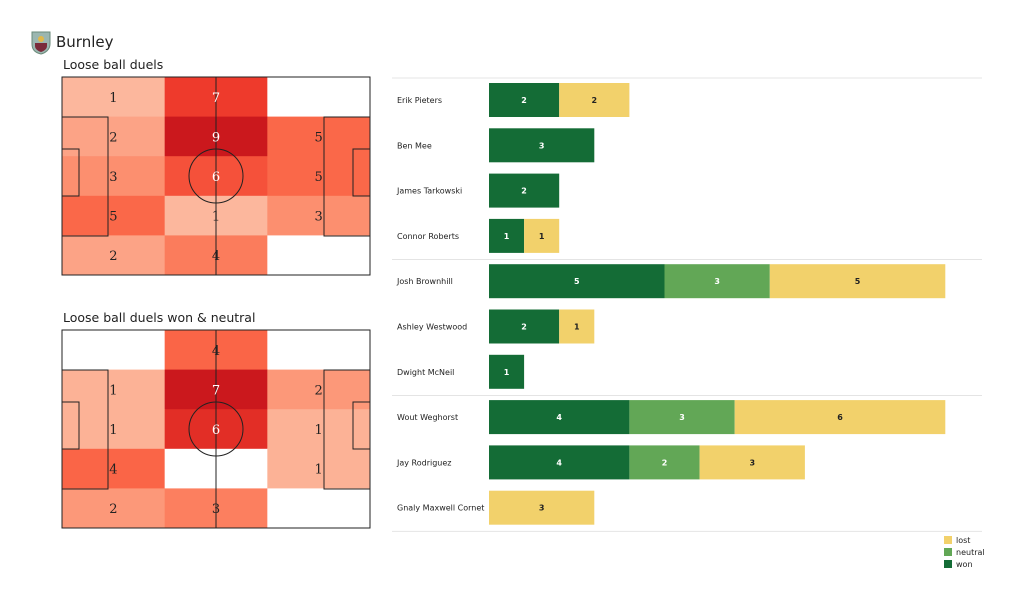  Describe the element at coordinates (414, 145) in the screenshot. I see `player-name: Ben Mee` at that location.